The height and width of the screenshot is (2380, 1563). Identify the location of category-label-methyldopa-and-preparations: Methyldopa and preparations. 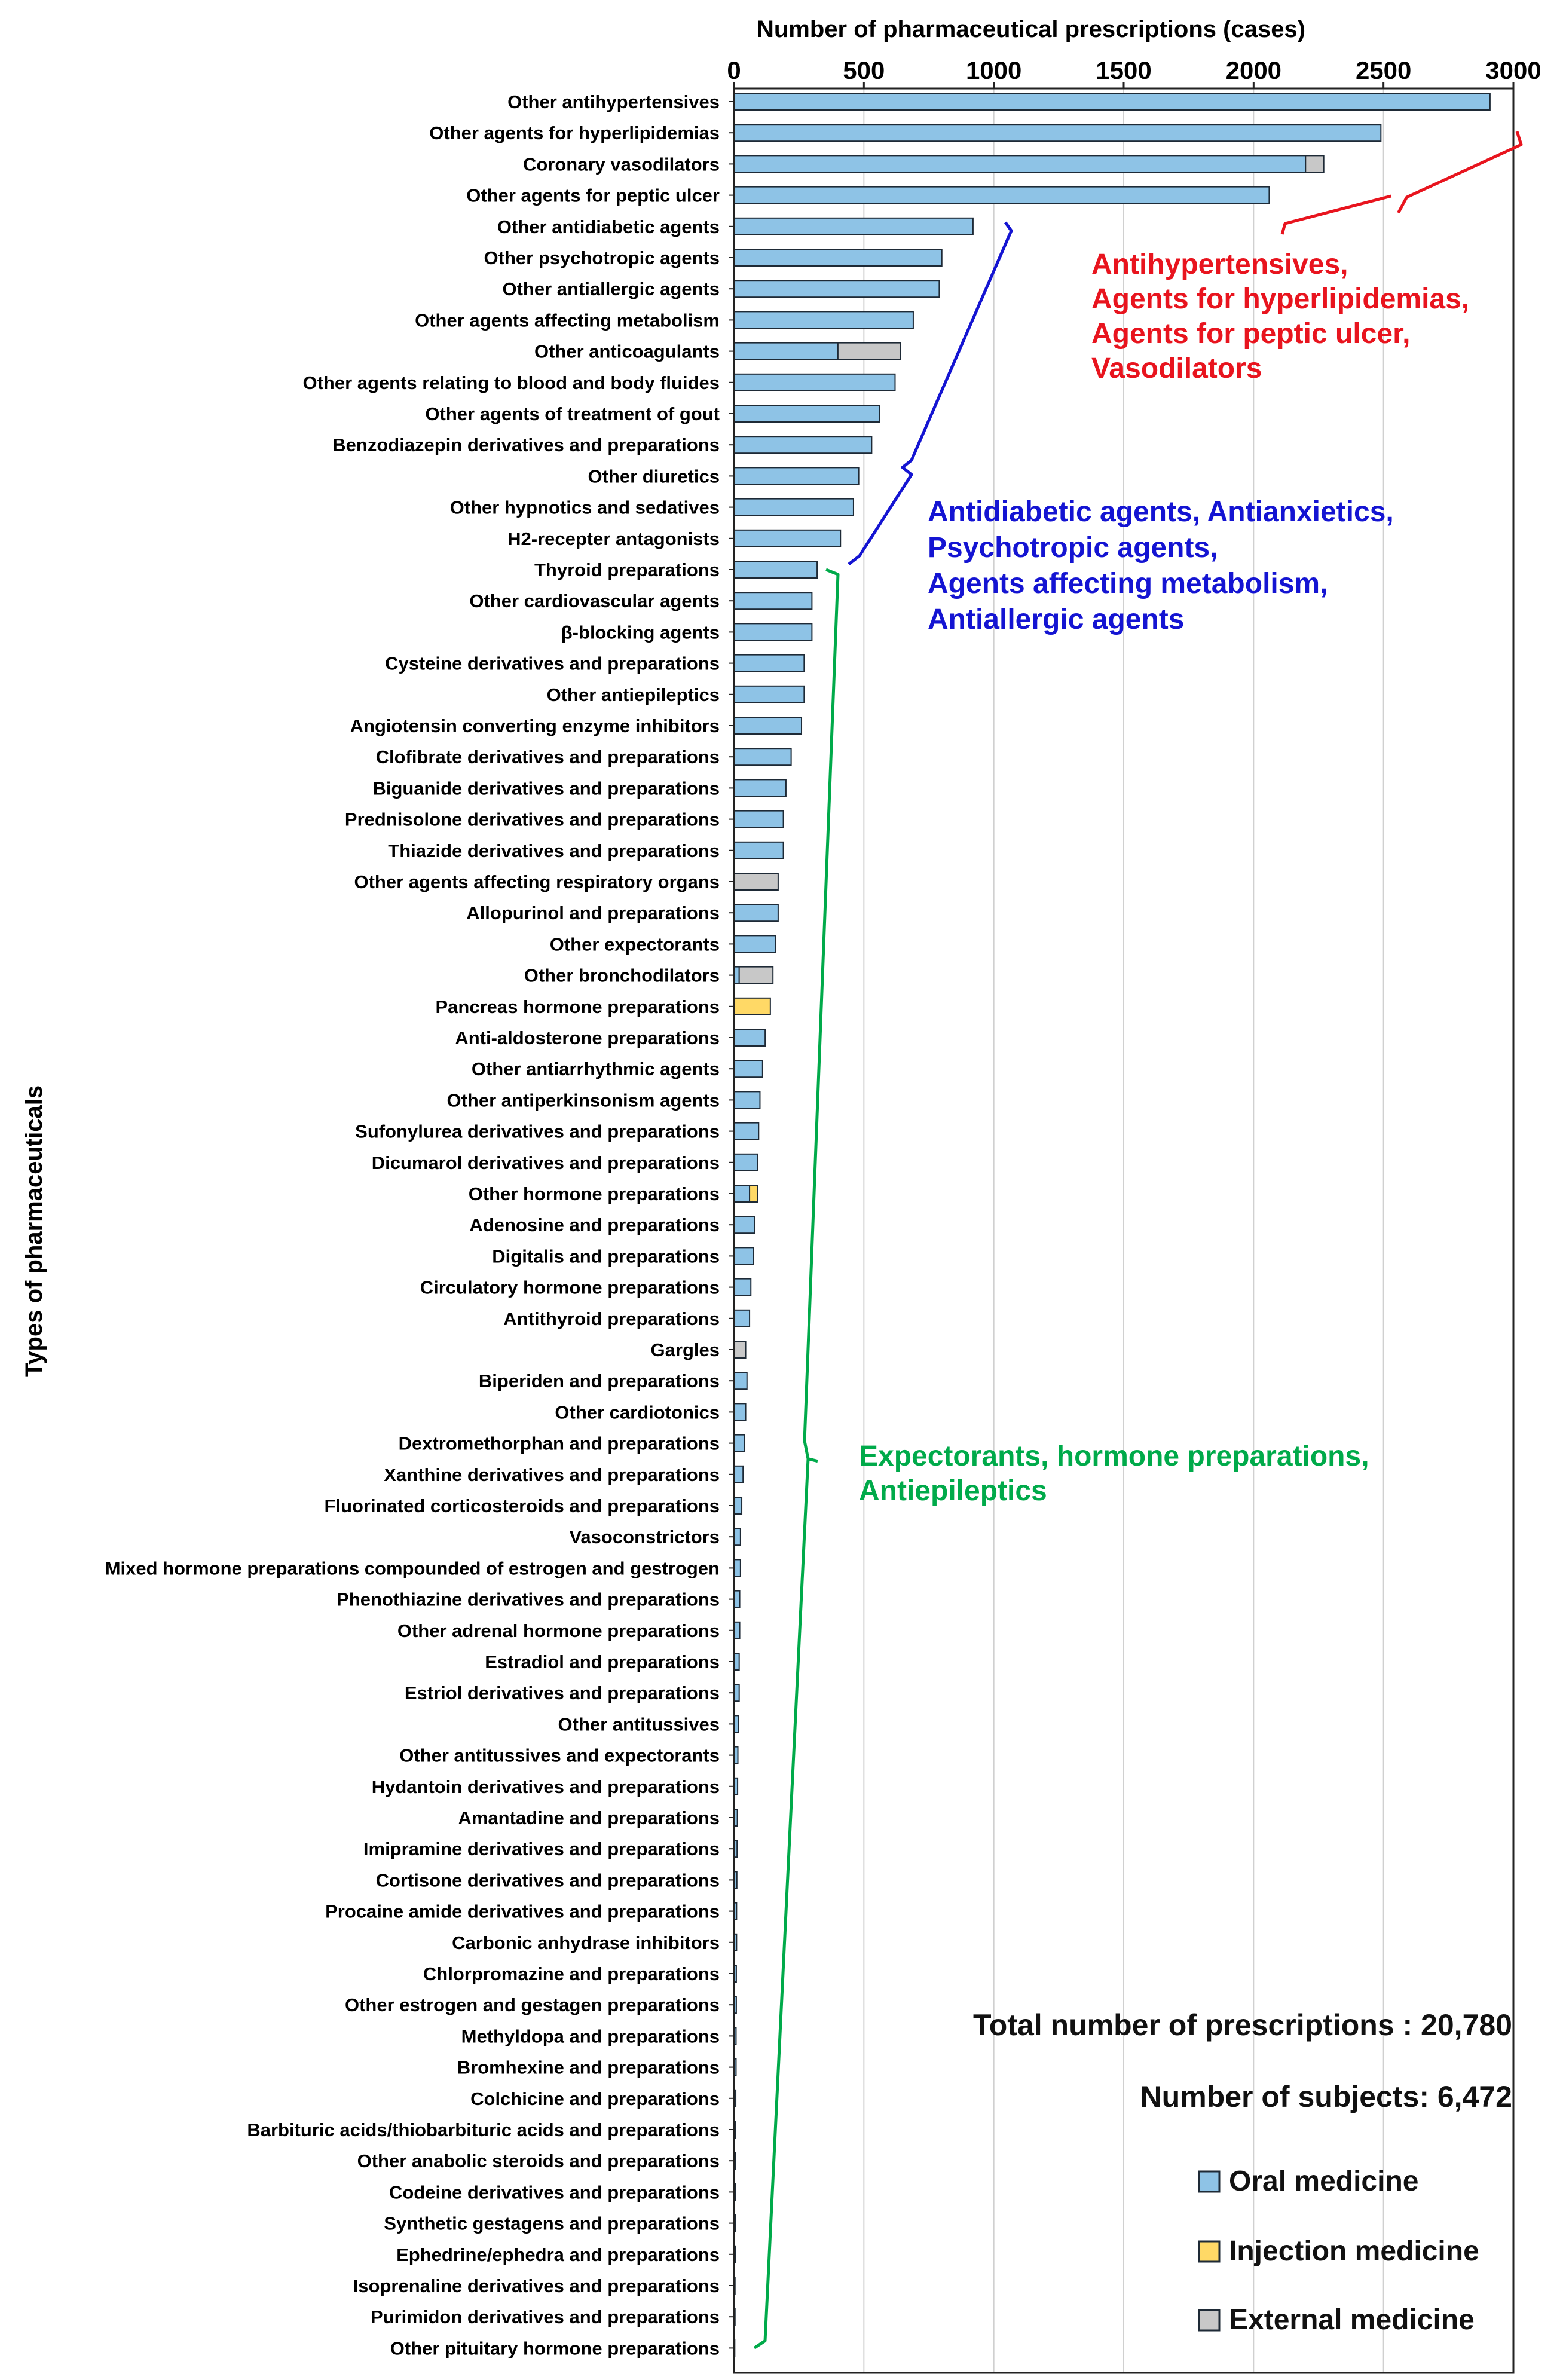
(590, 2036).